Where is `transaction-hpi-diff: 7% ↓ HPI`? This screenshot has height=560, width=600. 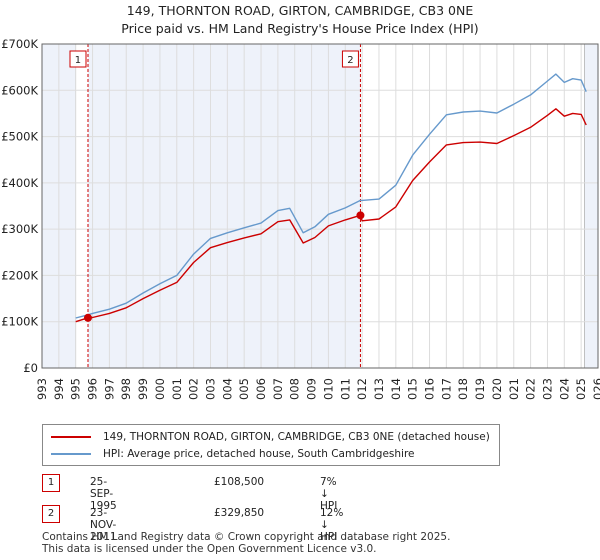 transaction-hpi-diff: 7% ↓ HPI is located at coordinates (329, 494).